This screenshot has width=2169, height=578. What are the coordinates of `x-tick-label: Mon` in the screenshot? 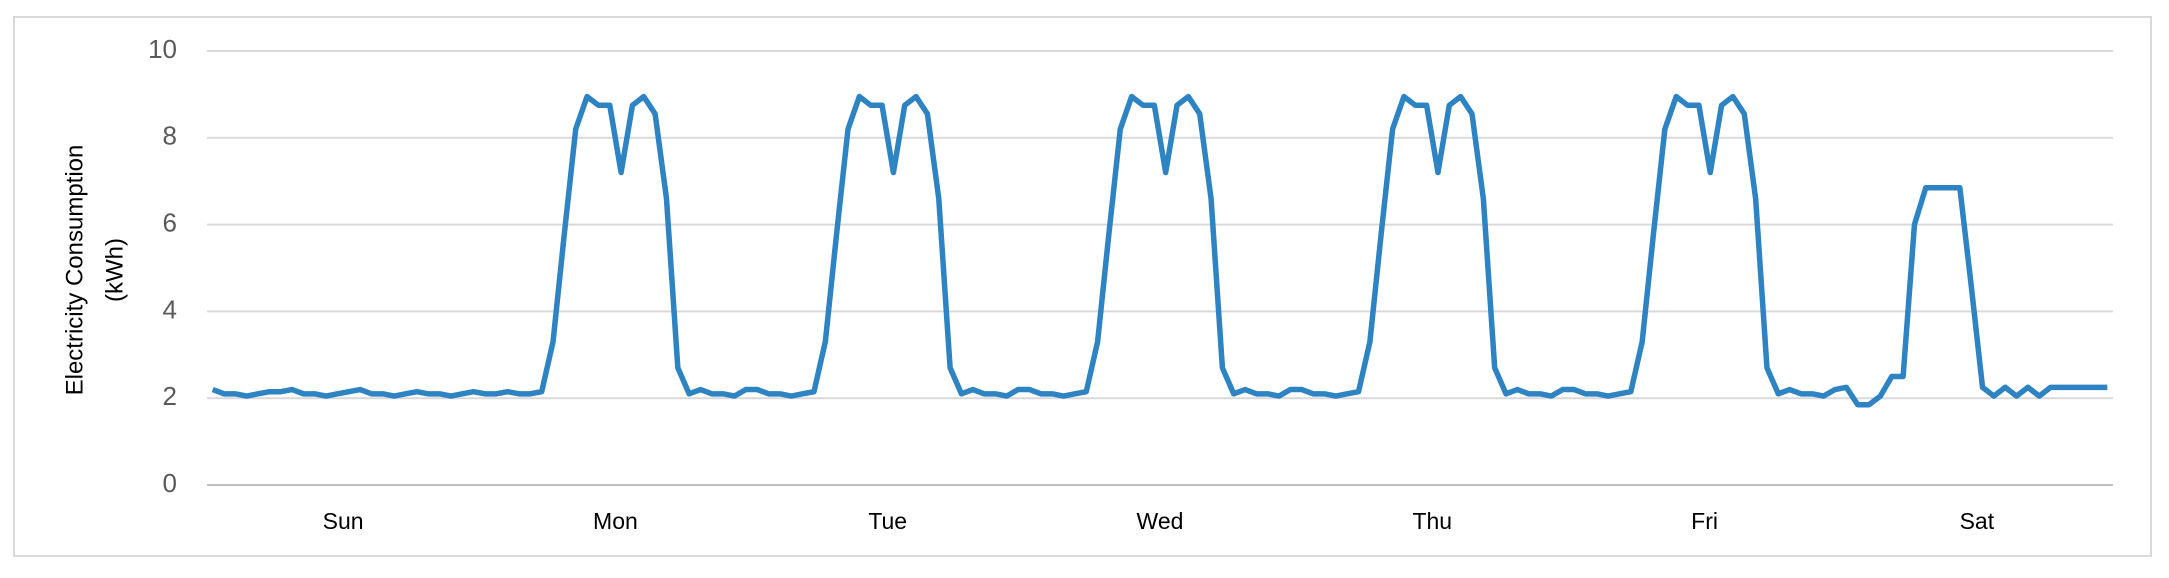 It's located at (615, 521).